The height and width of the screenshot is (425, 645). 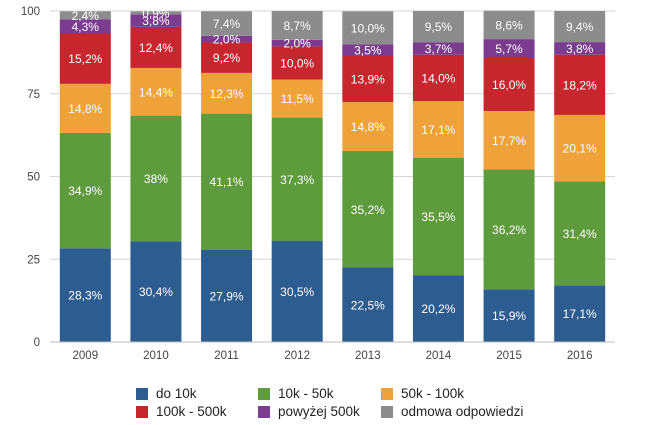 I want to click on data-label: 5,7%, so click(x=509, y=49).